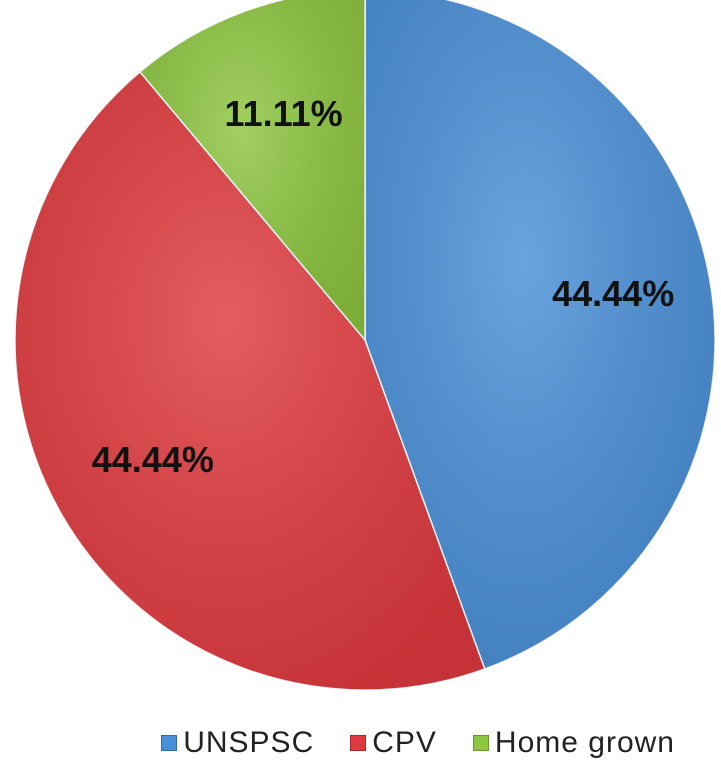  What do you see at coordinates (248, 743) in the screenshot?
I see `legend-label-unspsc: UNSPSC` at bounding box center [248, 743].